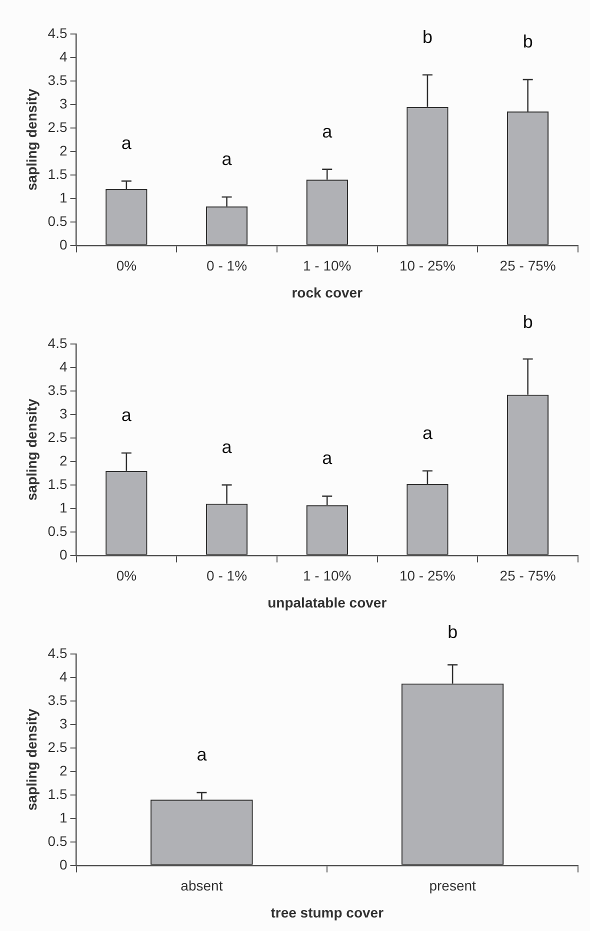 The height and width of the screenshot is (931, 590). What do you see at coordinates (328, 292) in the screenshot?
I see `x-axis-title: rock cover` at bounding box center [328, 292].